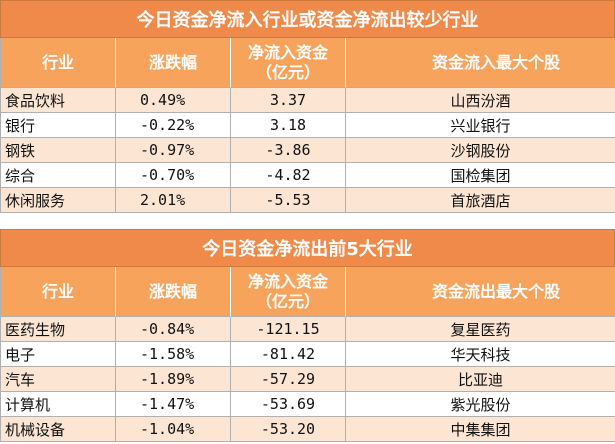 This screenshot has width=615, height=444. I want to click on stock-cell: 紫光股份, so click(480, 404).